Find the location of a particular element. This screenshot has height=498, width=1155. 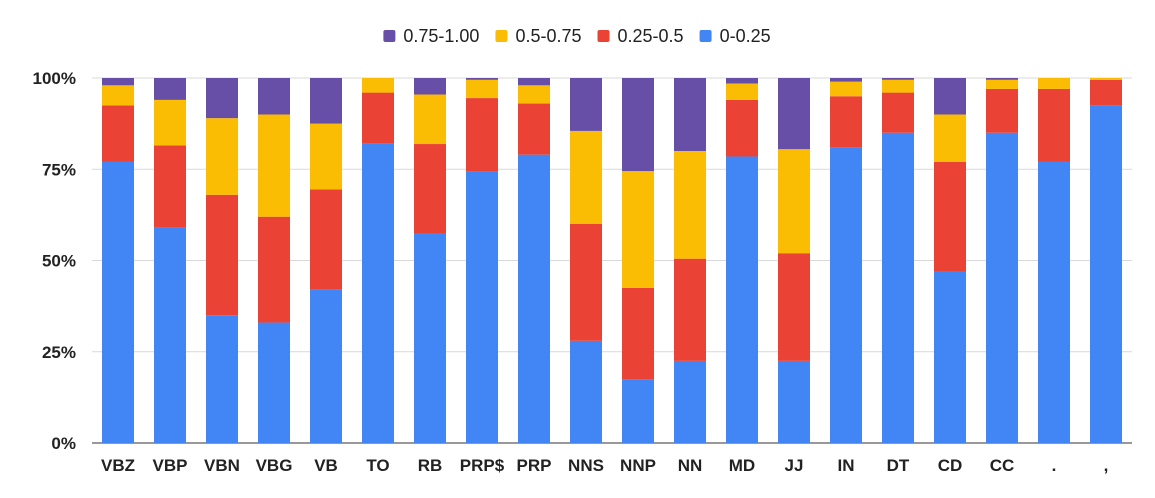

x-category-label: CC is located at coordinates (1002, 465).